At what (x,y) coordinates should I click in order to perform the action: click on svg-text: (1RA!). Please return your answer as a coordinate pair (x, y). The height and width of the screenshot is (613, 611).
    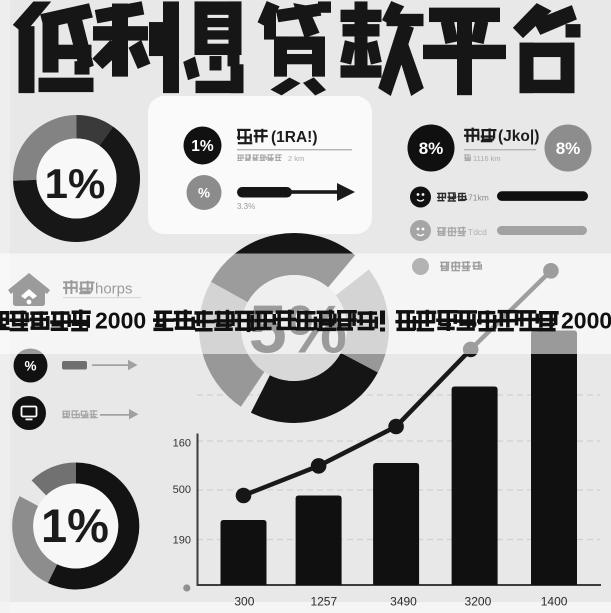
    Looking at the image, I should click on (294, 137).